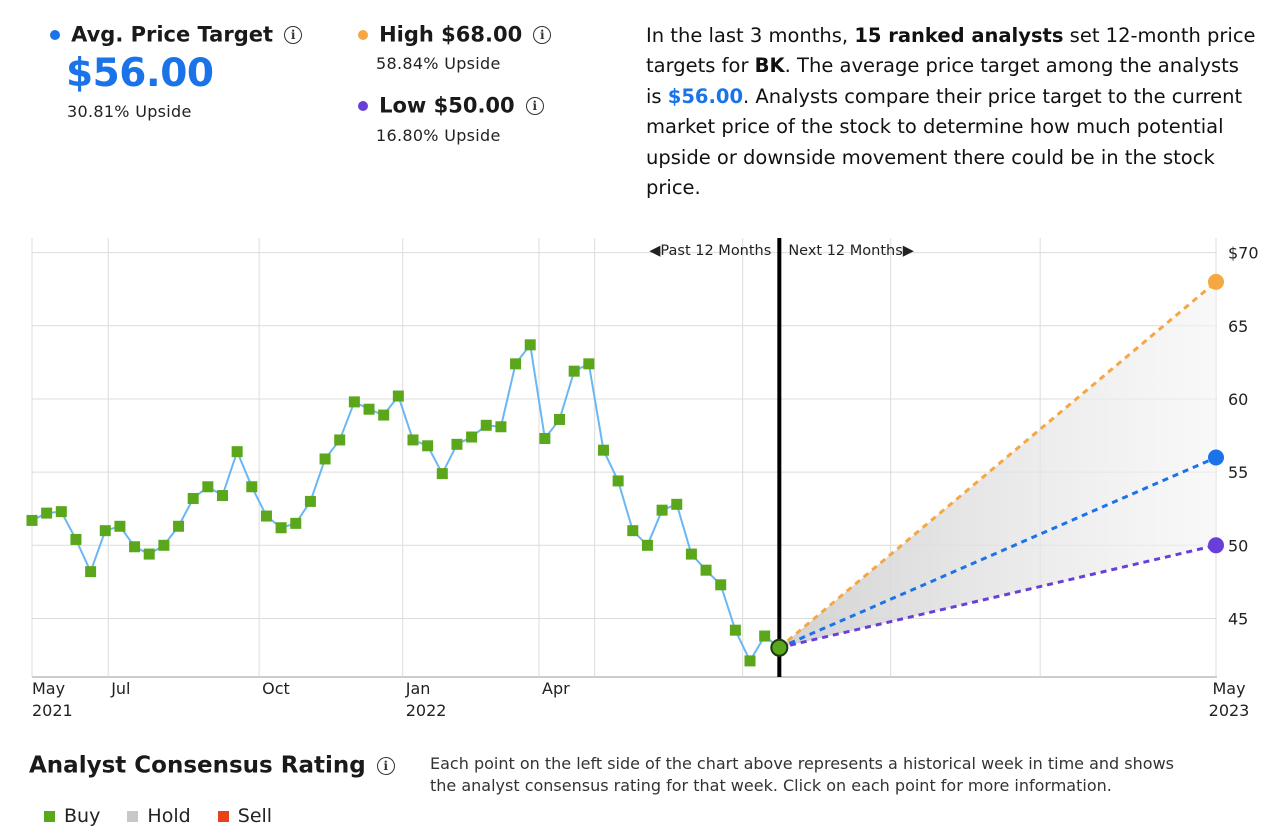 This screenshot has width=1280, height=839. I want to click on x-tick-label: Jul, so click(120, 688).